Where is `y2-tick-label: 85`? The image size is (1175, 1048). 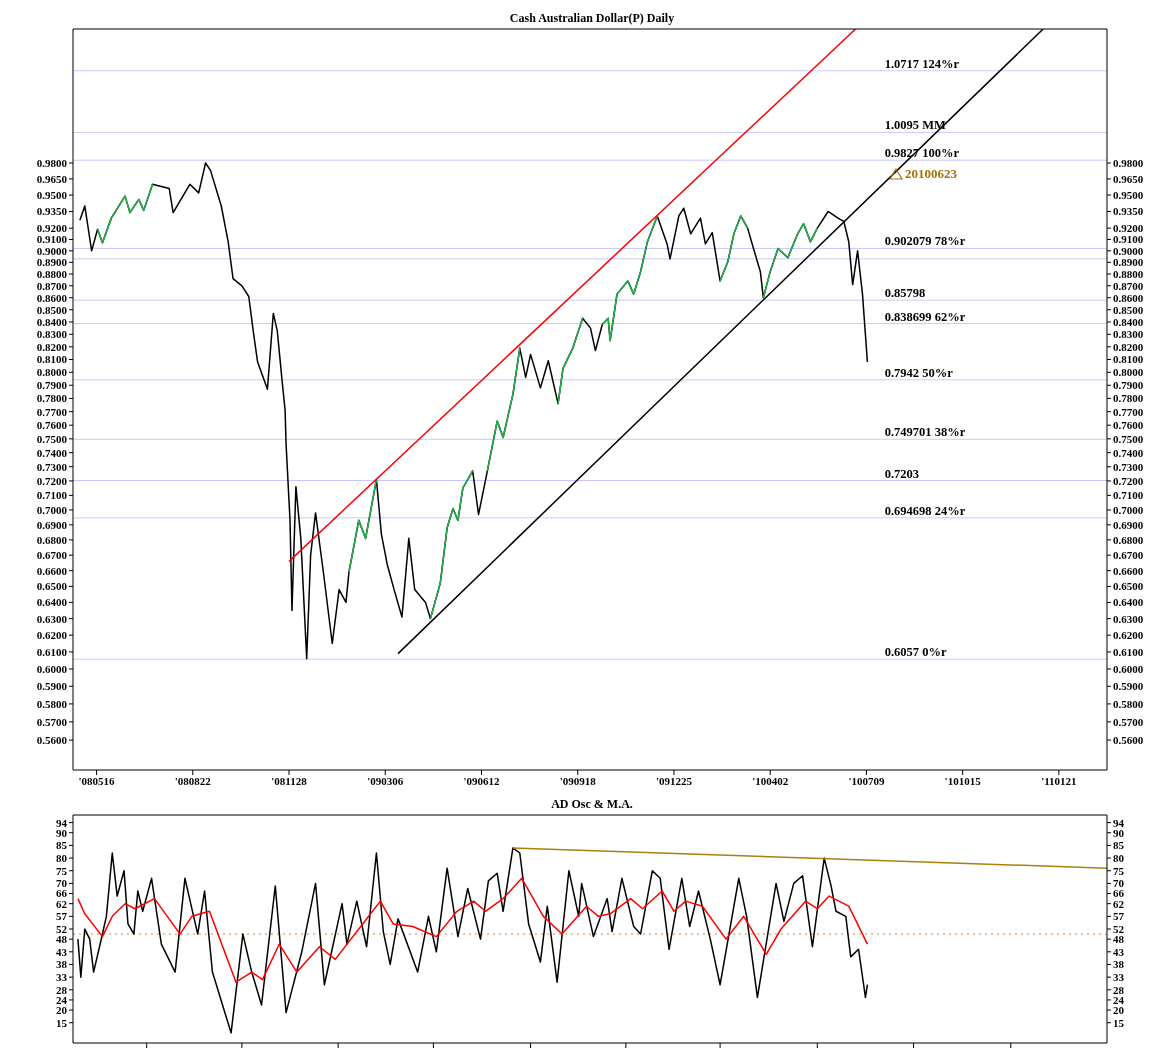 y2-tick-label: 85 is located at coordinates (1119, 845).